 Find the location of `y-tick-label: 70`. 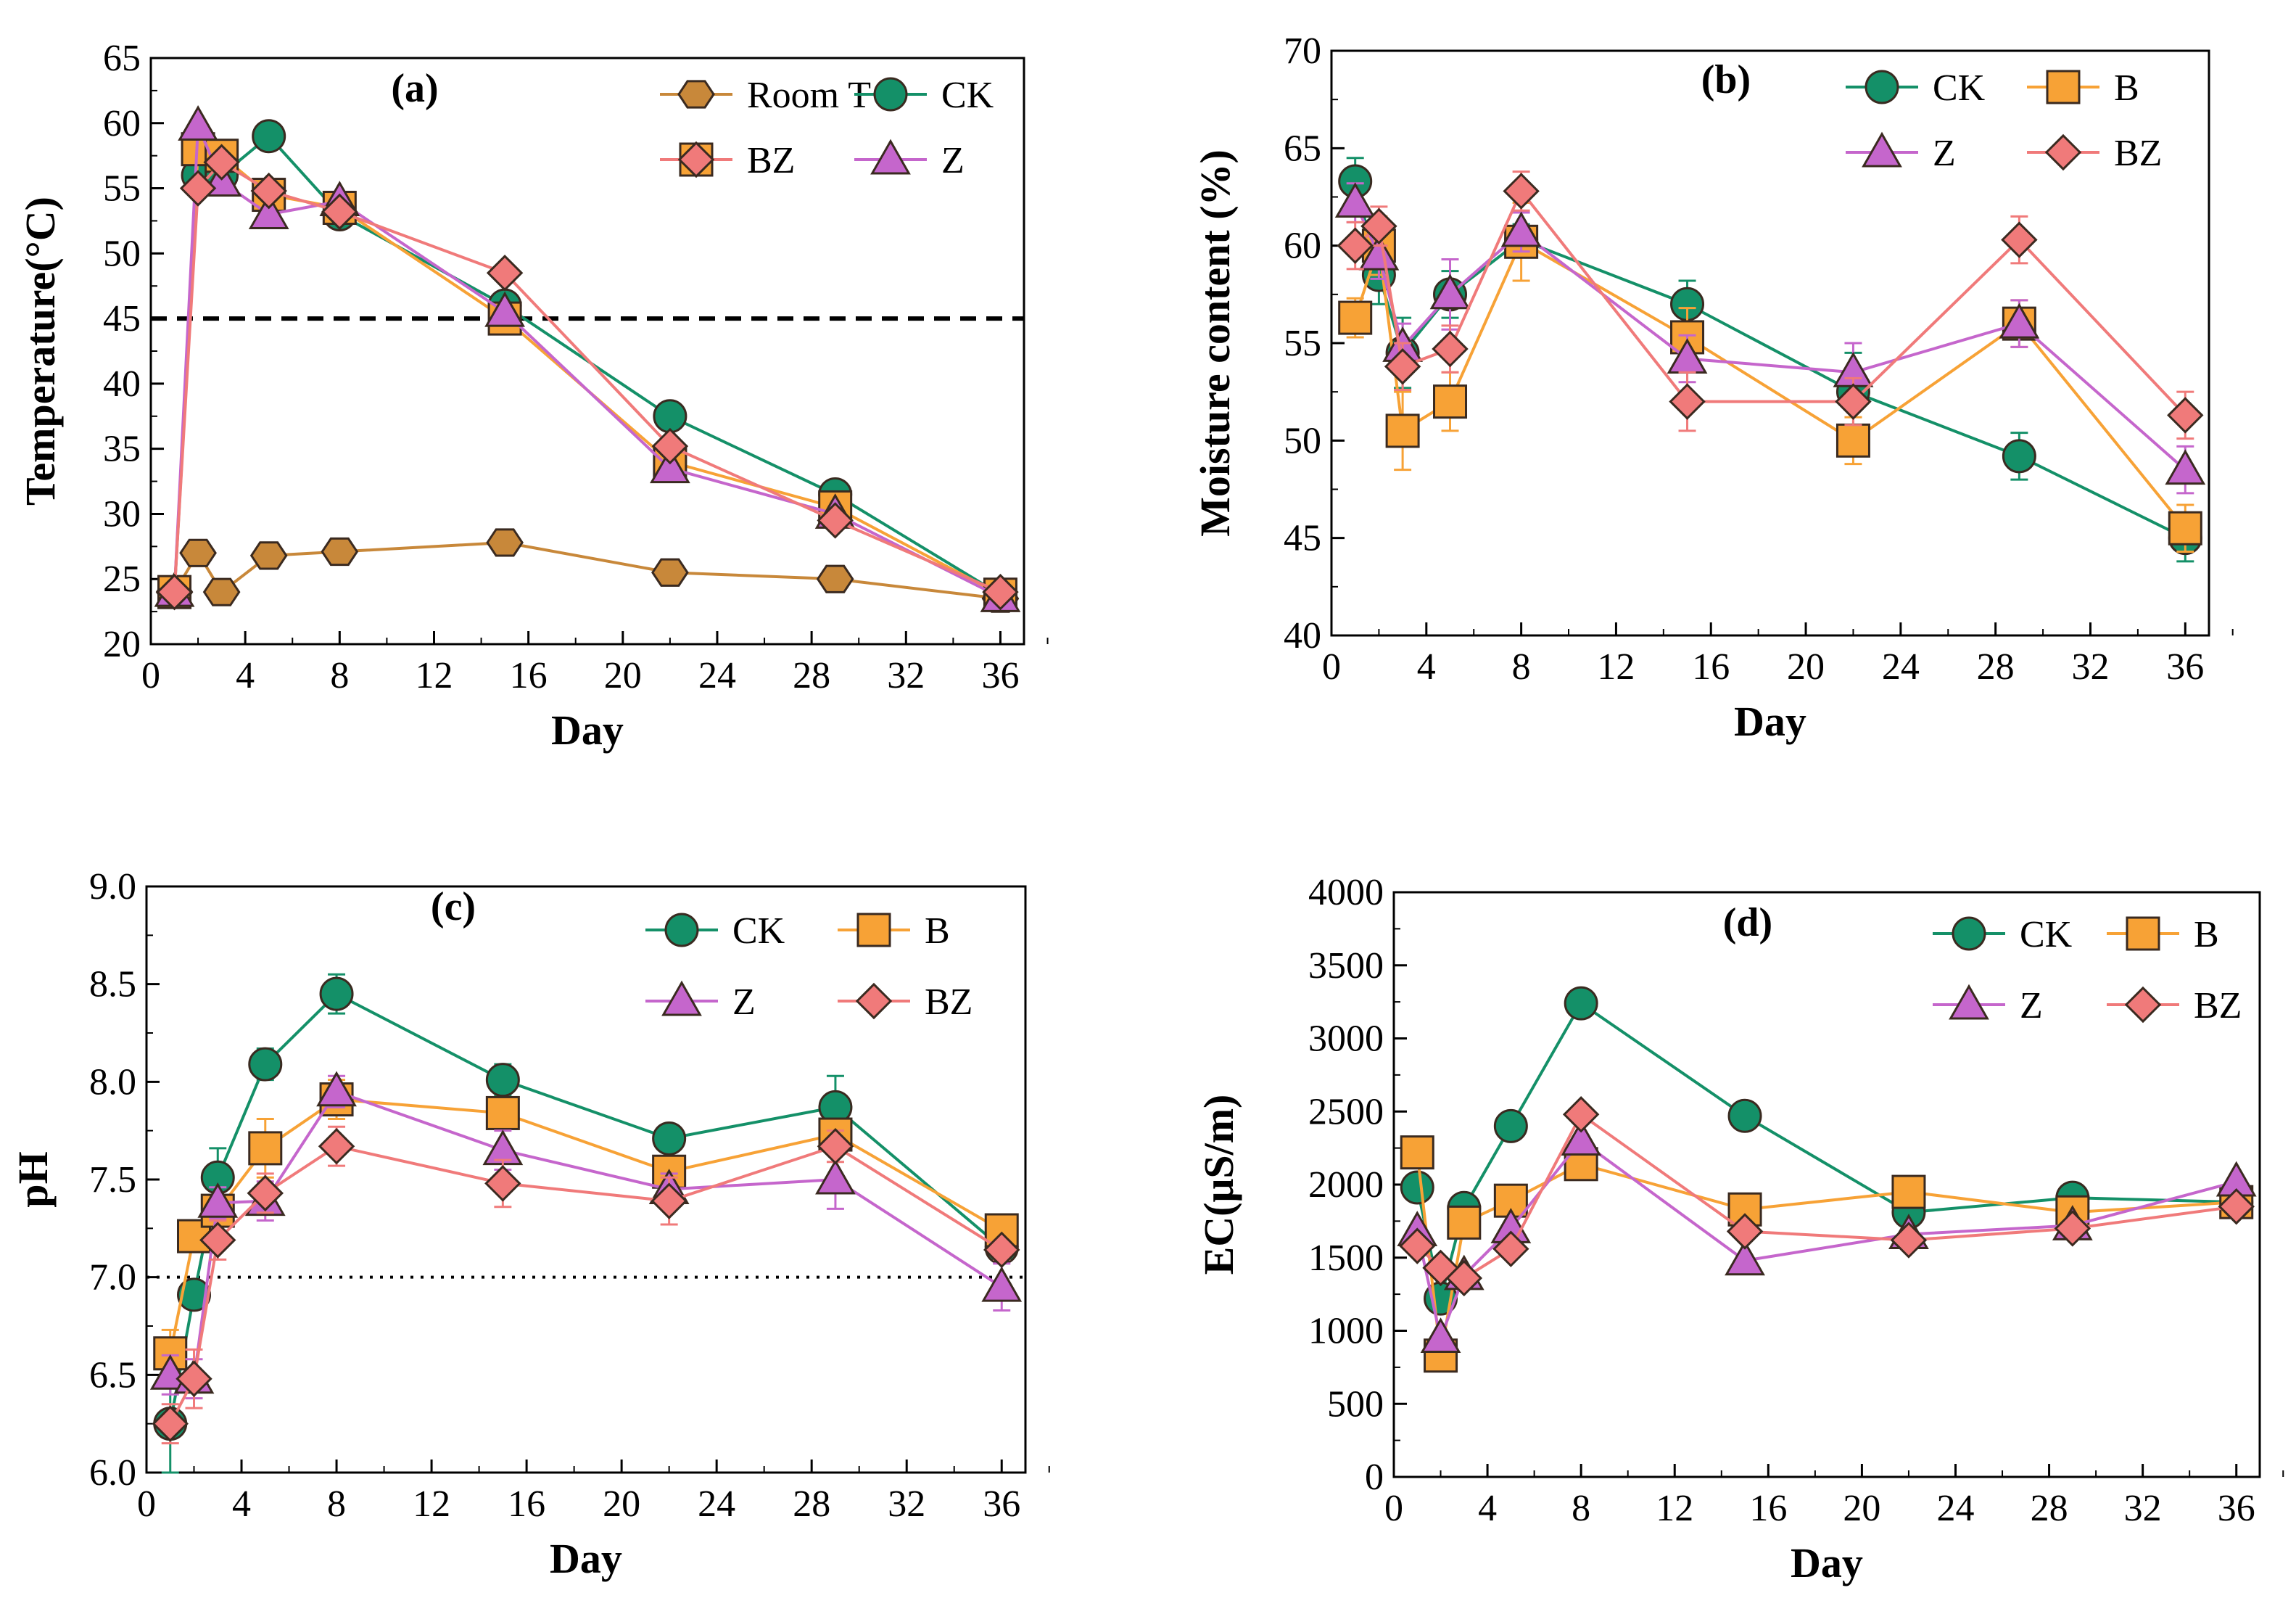

y-tick-label: 70 is located at coordinates (1302, 51).